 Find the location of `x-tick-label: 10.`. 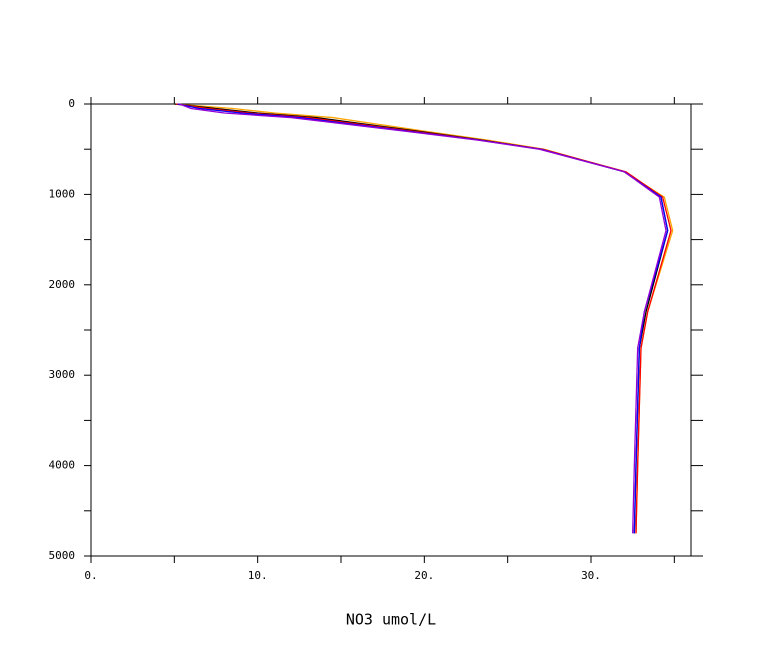

x-tick-label: 10. is located at coordinates (258, 575).